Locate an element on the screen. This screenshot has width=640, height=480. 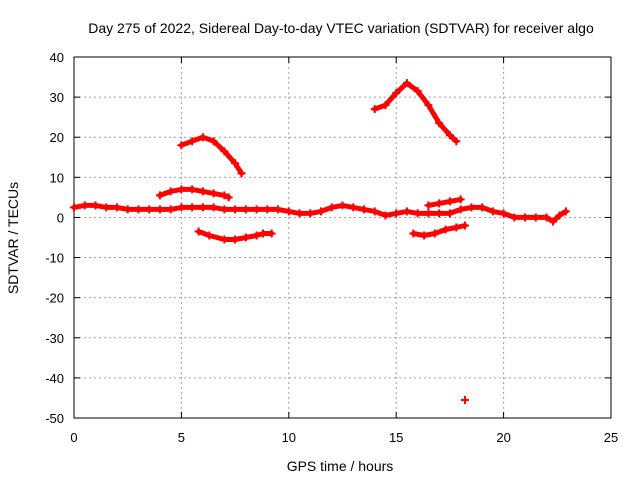
series-arc-6h is located at coordinates (211, 155).